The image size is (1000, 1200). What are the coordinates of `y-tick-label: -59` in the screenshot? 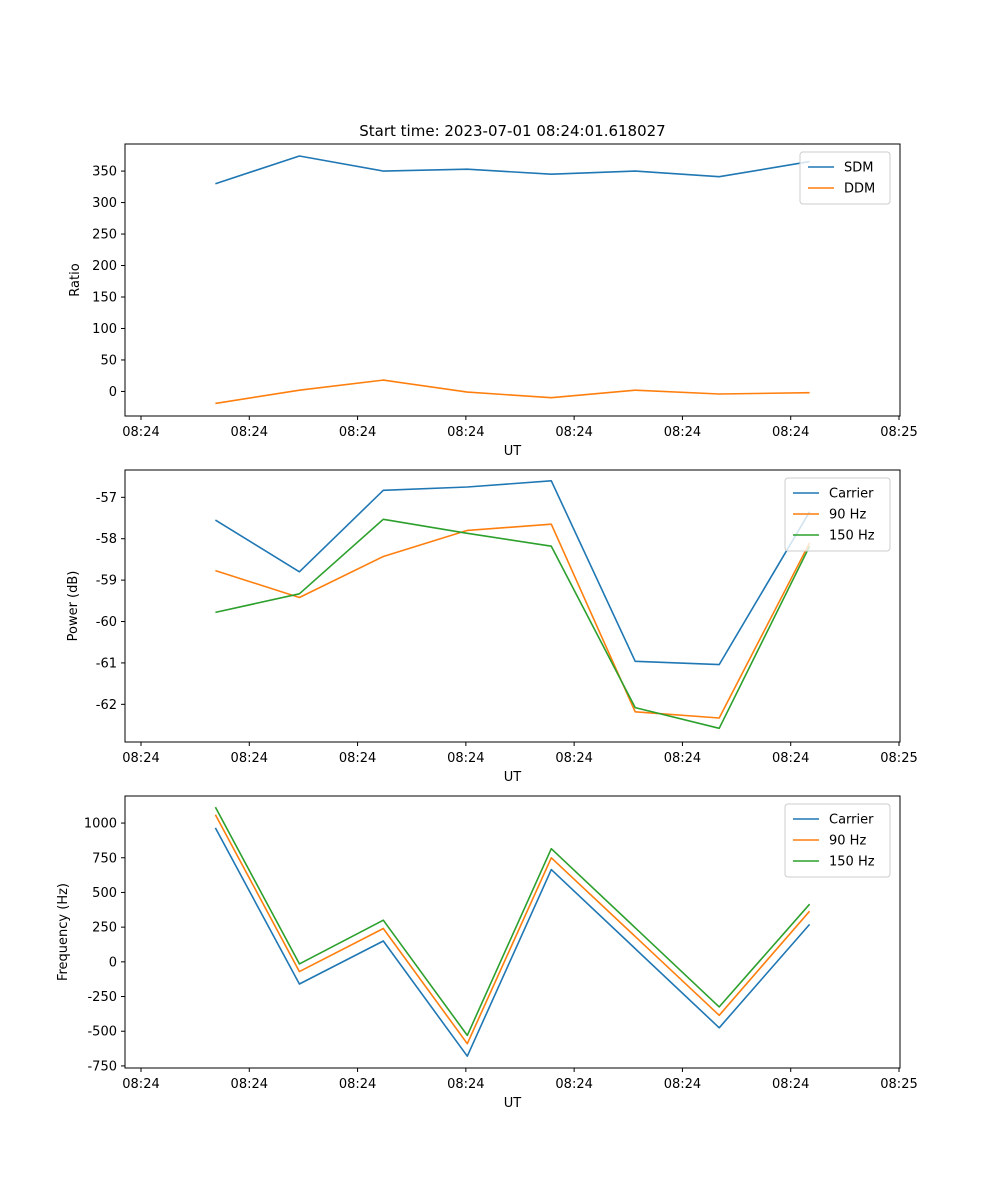 It's located at (106, 581).